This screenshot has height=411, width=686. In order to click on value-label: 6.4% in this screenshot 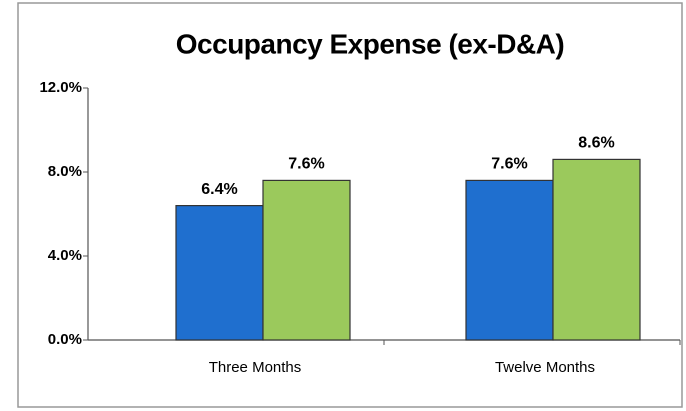, I will do `click(219, 189)`.